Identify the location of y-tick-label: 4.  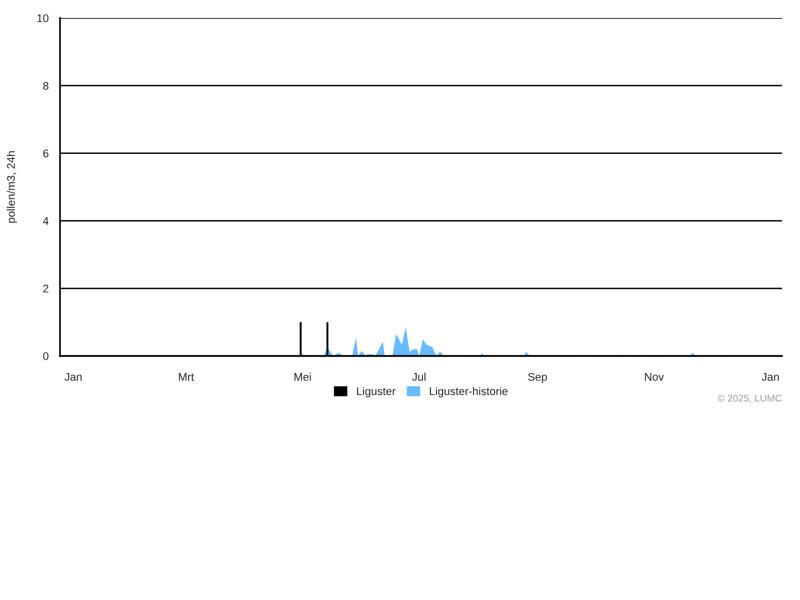
(45, 221).